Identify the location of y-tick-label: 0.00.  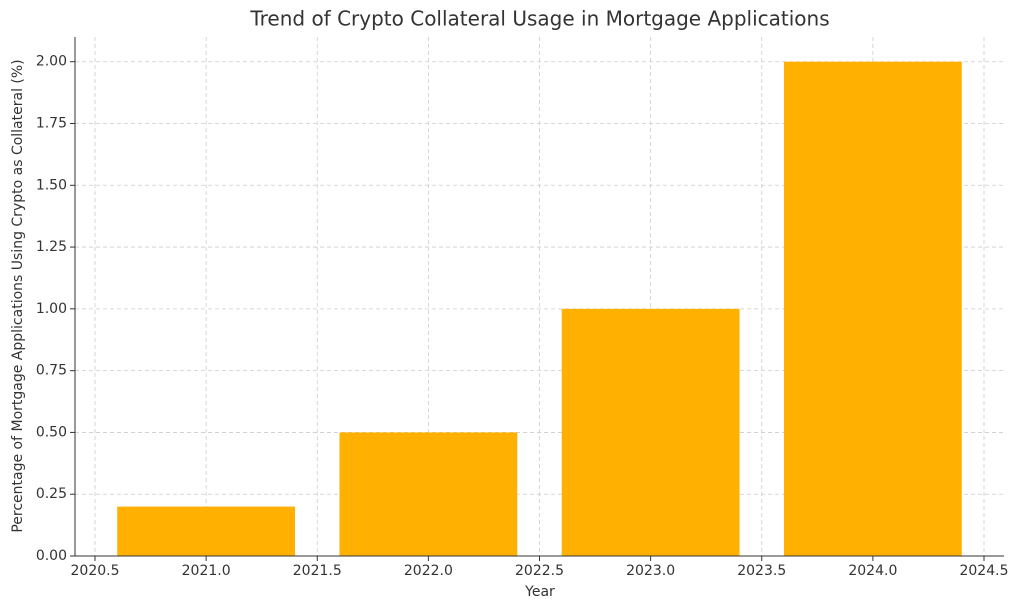
(51, 556).